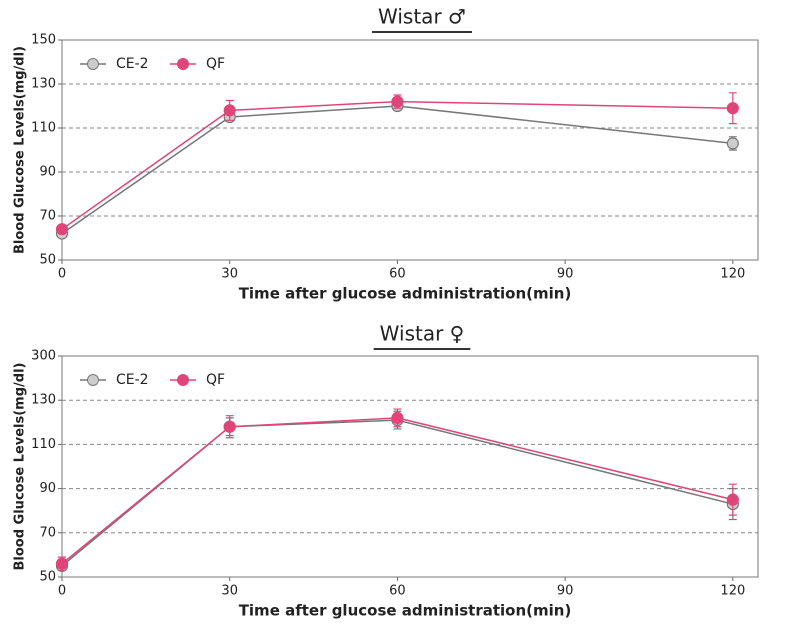 The width and height of the screenshot is (800, 632). I want to click on chart-title: Wistar ♂, so click(422, 17).